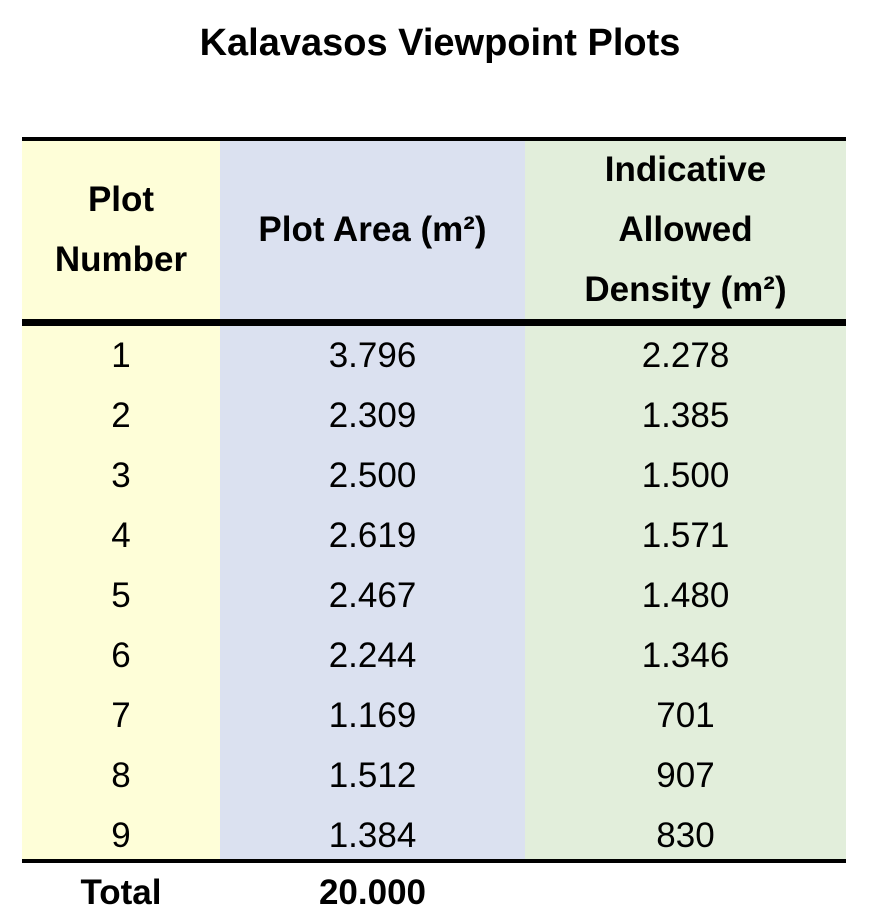 The height and width of the screenshot is (923, 880). Describe the element at coordinates (685, 835) in the screenshot. I see `density-cell: 830` at that location.